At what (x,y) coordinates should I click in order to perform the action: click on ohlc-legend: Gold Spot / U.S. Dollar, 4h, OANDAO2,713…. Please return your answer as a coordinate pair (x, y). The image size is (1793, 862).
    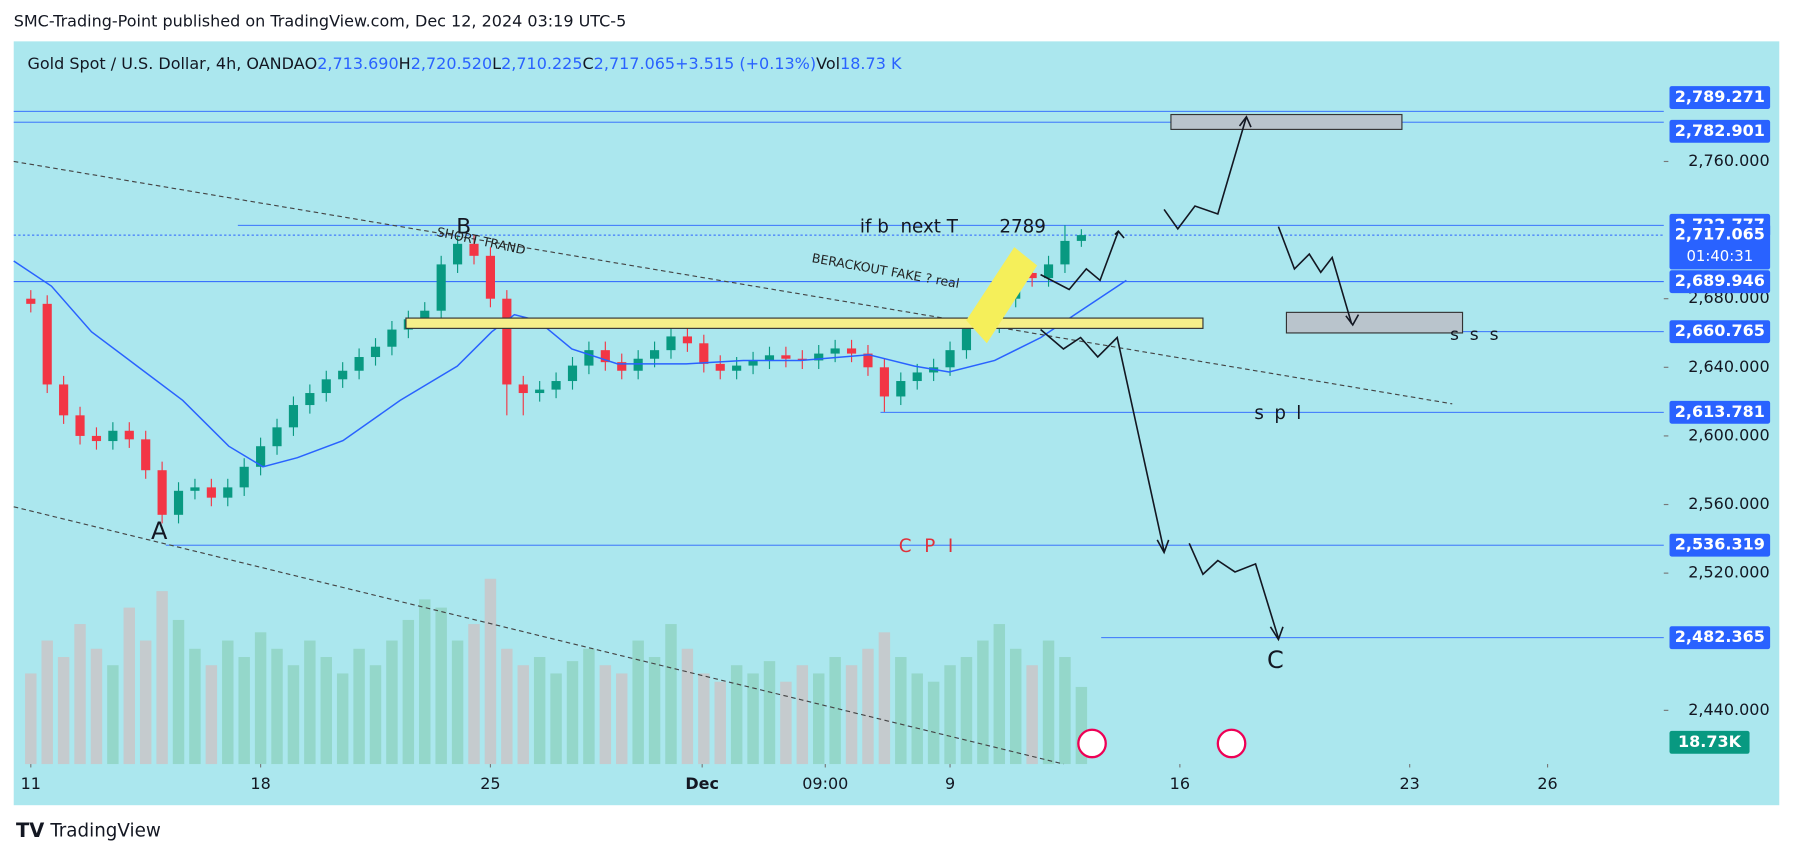
    Looking at the image, I should click on (464, 63).